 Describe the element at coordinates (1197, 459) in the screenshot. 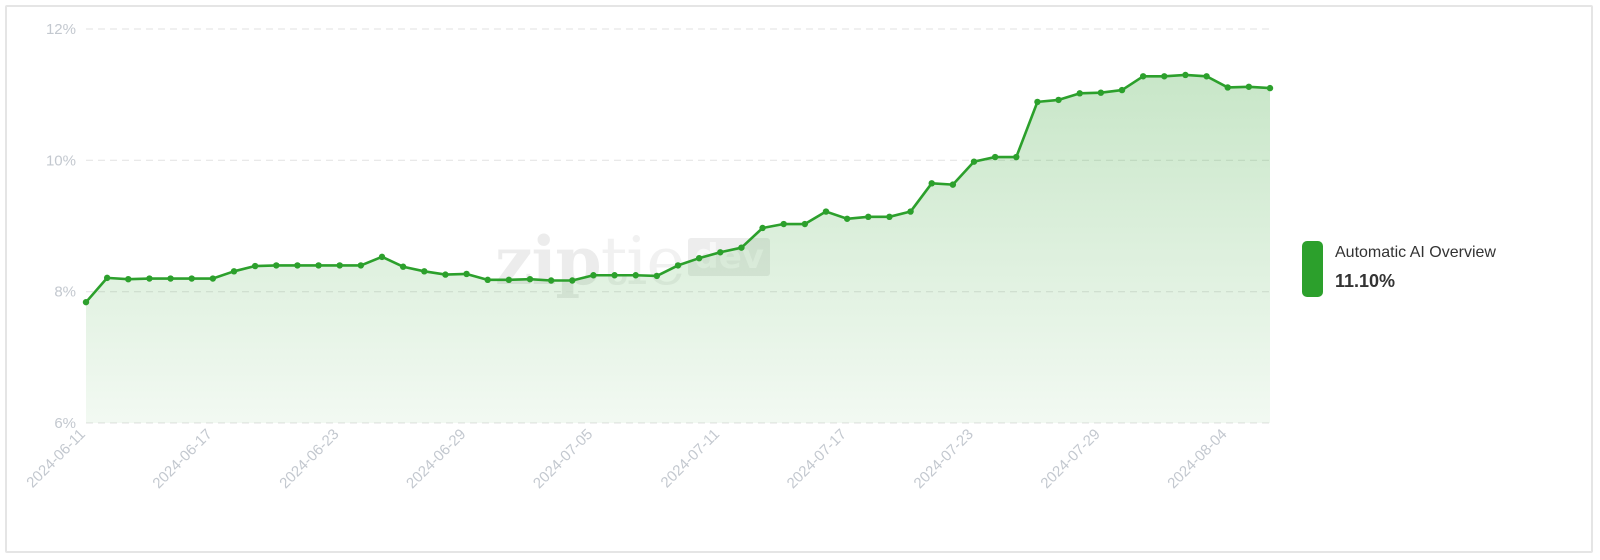

I see `x-tick-label: 2024-08-04` at that location.